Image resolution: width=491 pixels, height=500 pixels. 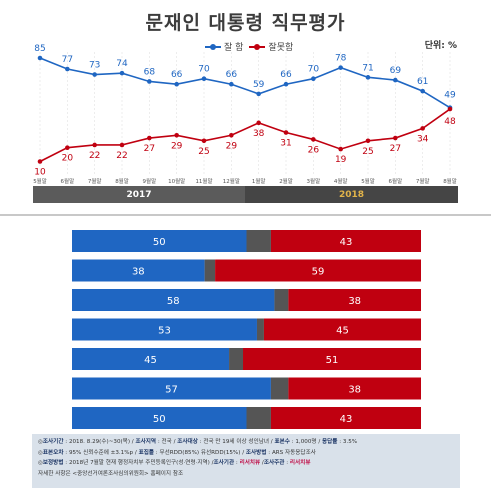 What do you see at coordinates (213, 46) in the screenshot?
I see `legend-positive-swatch` at bounding box center [213, 46].